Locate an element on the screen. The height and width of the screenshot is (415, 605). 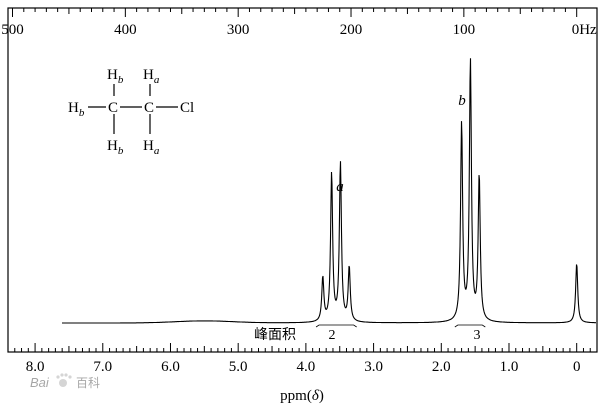
x-axis-title: ppm(δ) is located at coordinates (302, 396).